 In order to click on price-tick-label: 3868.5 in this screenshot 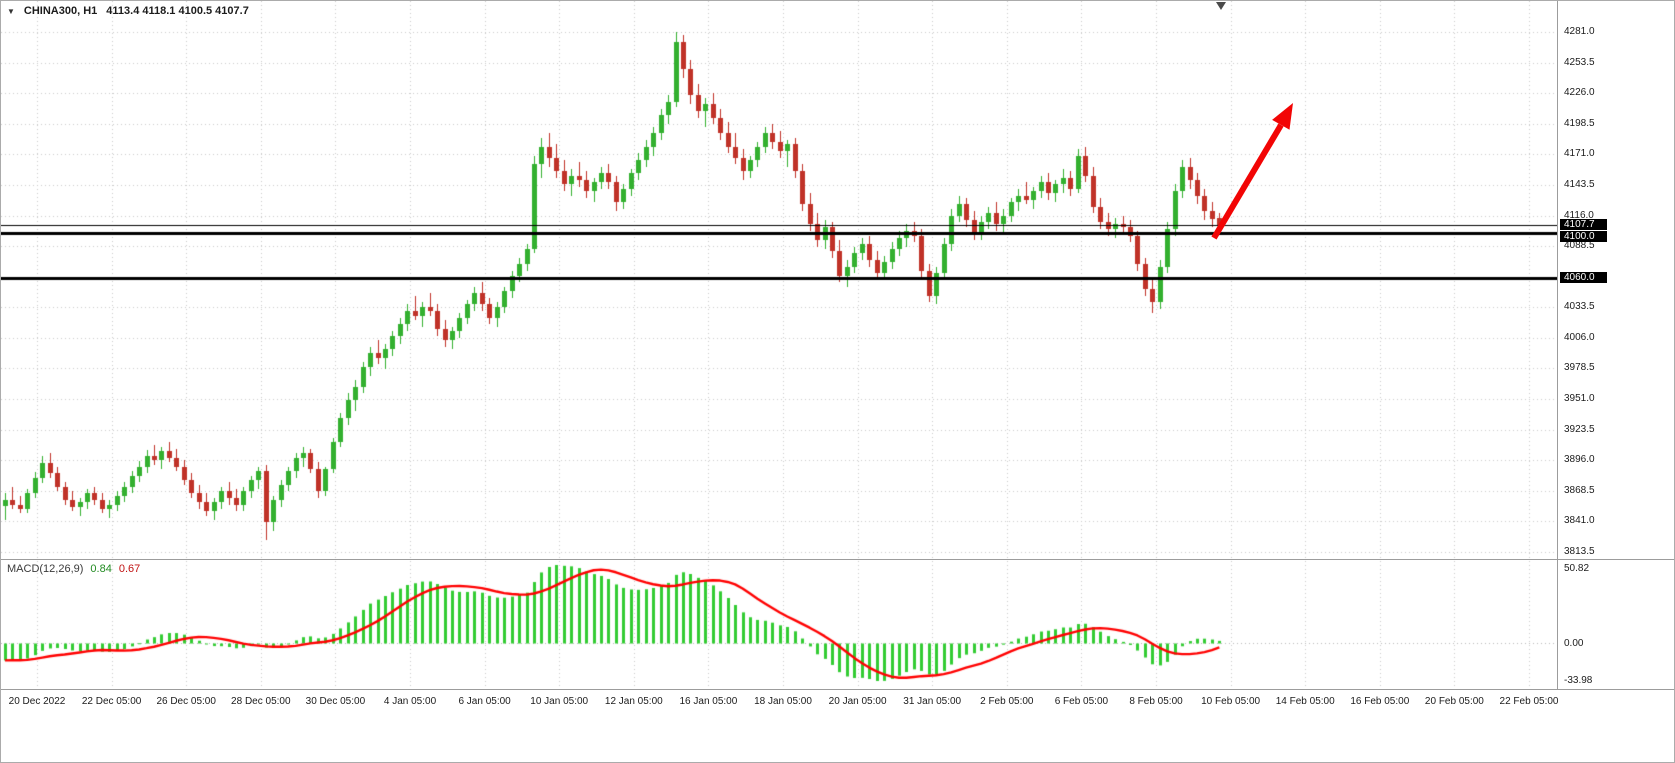, I will do `click(1579, 490)`.